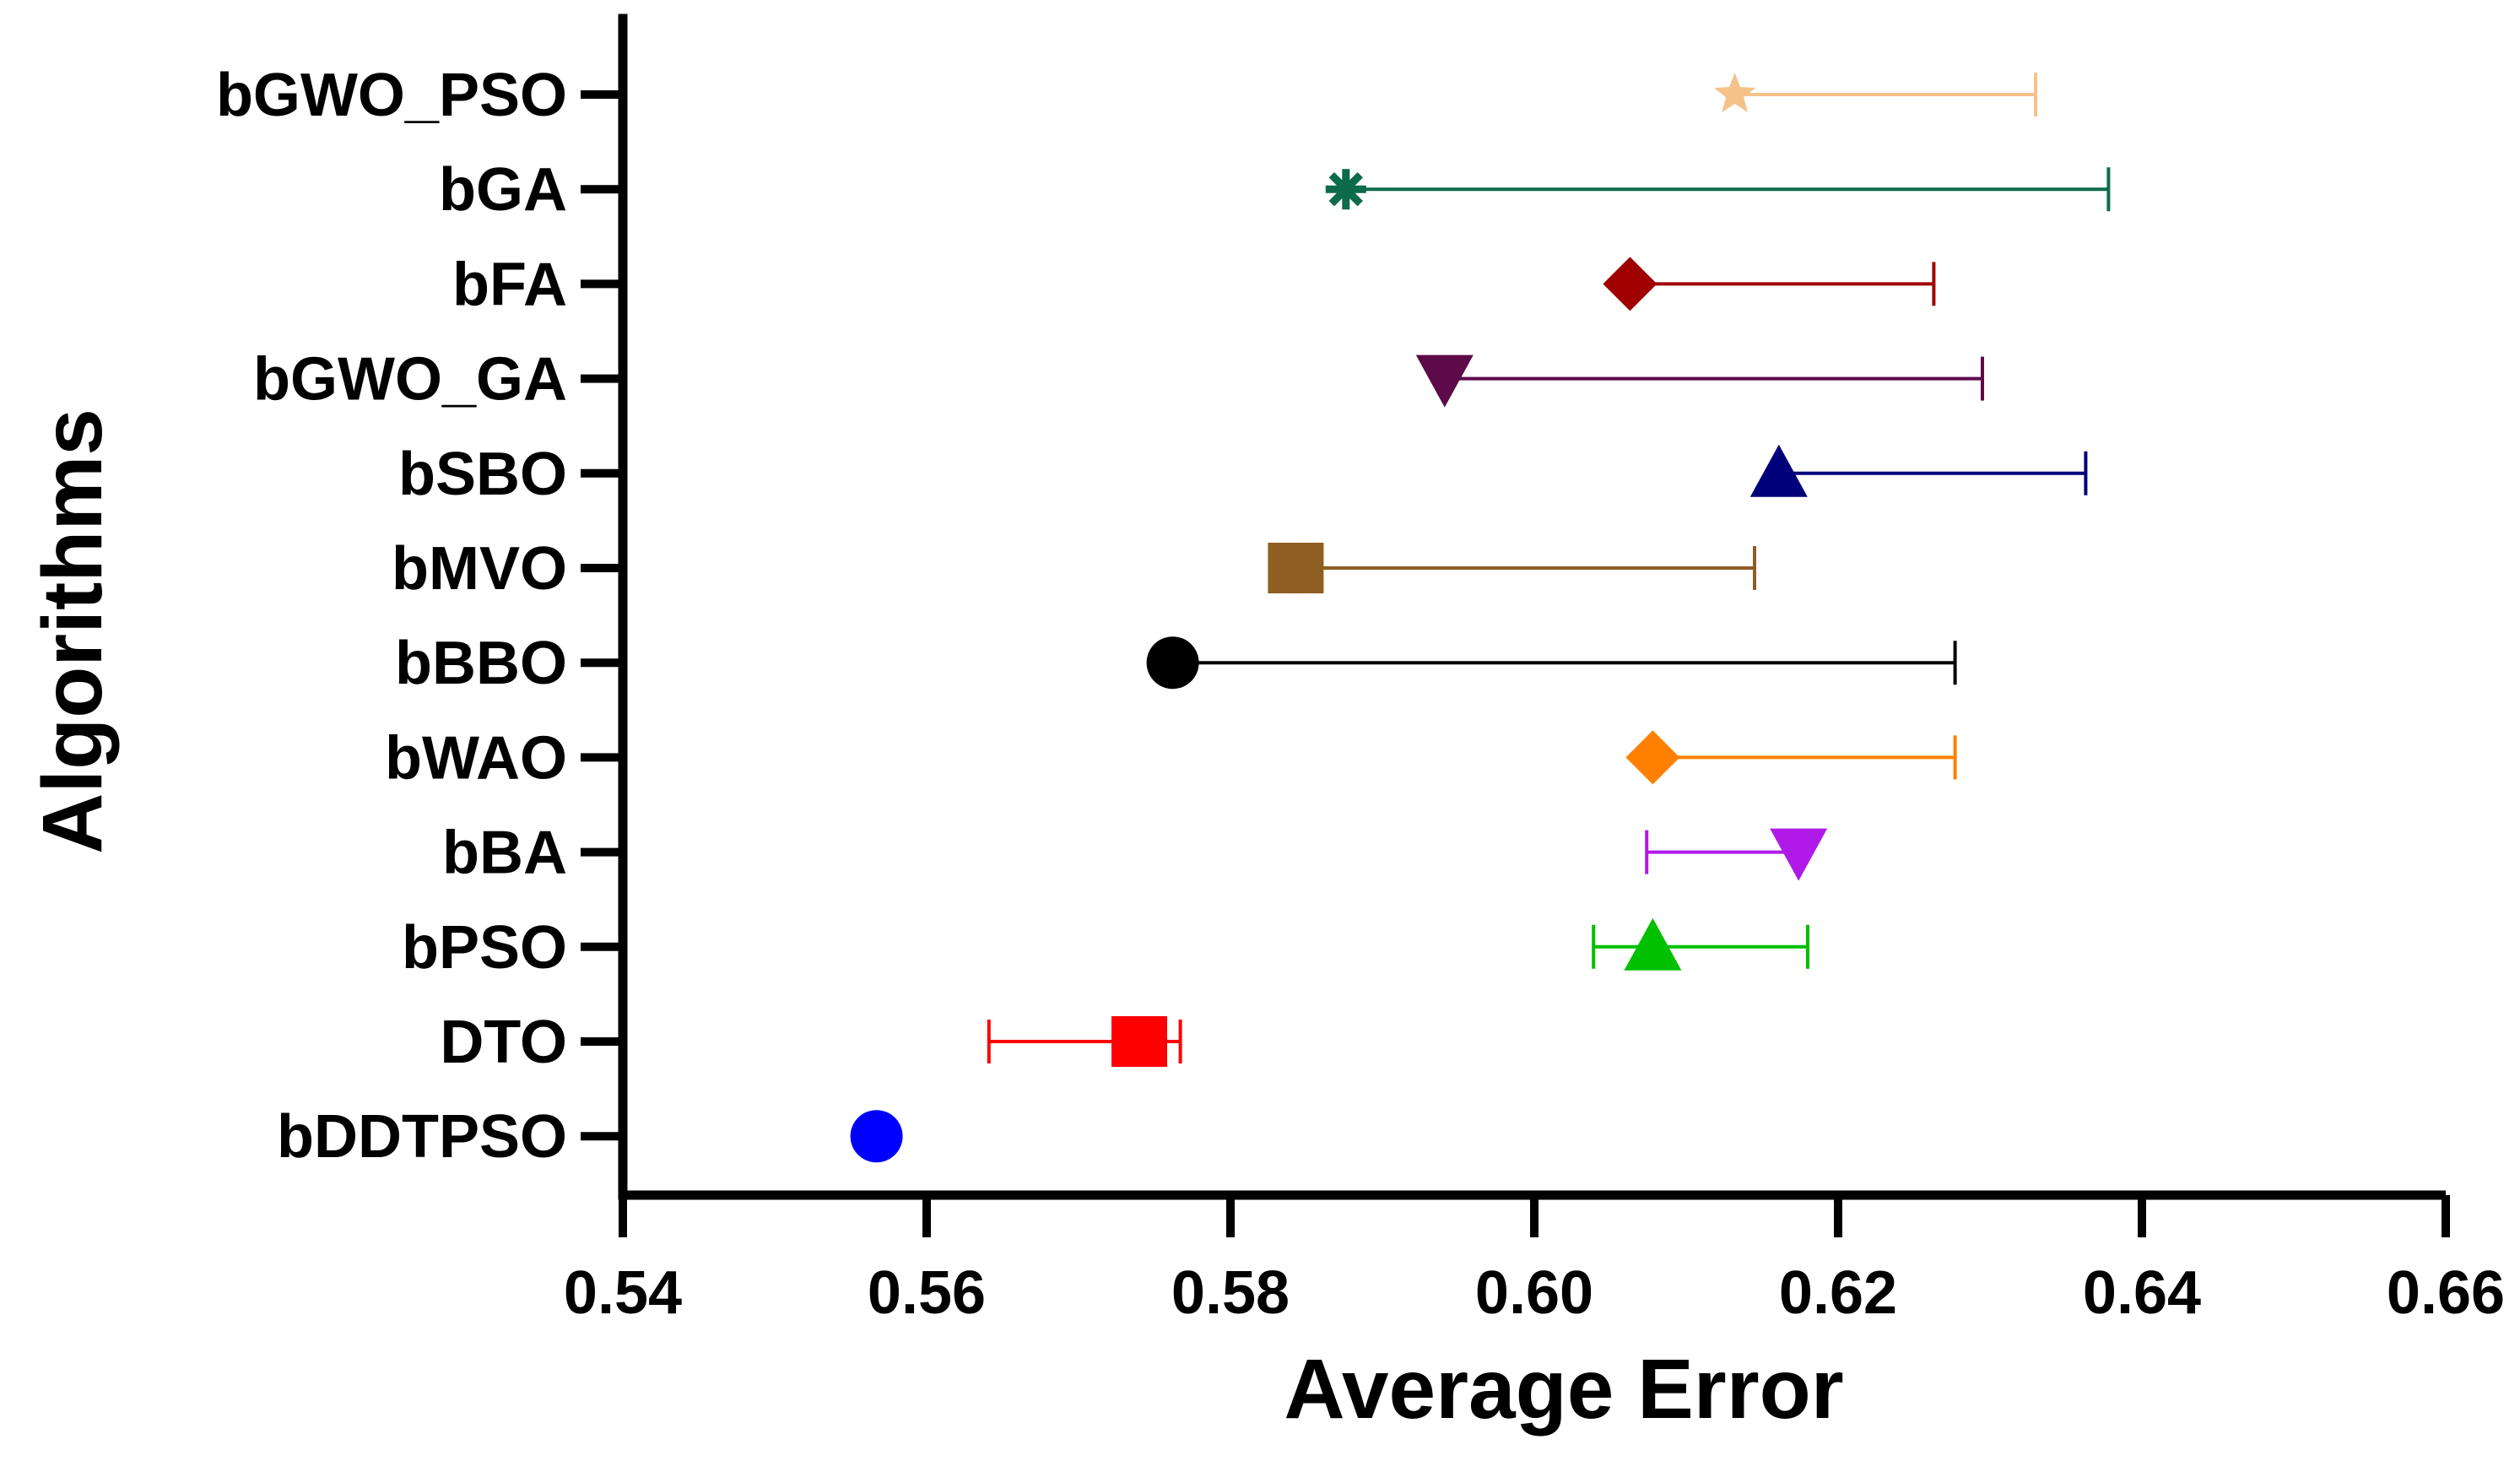 The image size is (2520, 1461). Describe the element at coordinates (1737, 854) in the screenshot. I see `series-bBA` at that location.